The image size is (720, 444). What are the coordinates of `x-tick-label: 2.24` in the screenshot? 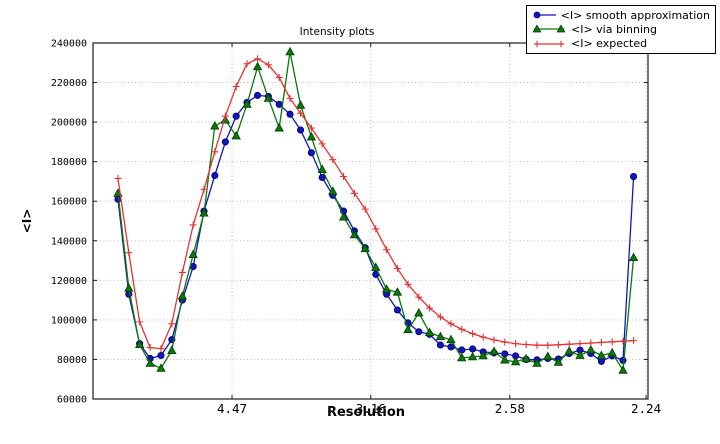 It's located at (646, 408).